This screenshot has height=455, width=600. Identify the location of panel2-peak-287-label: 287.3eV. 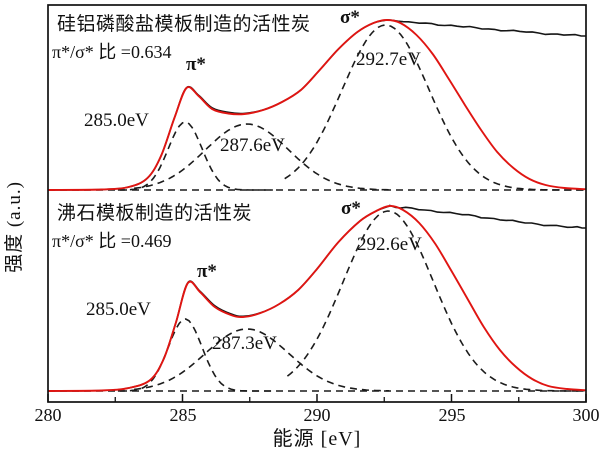
(244, 343).